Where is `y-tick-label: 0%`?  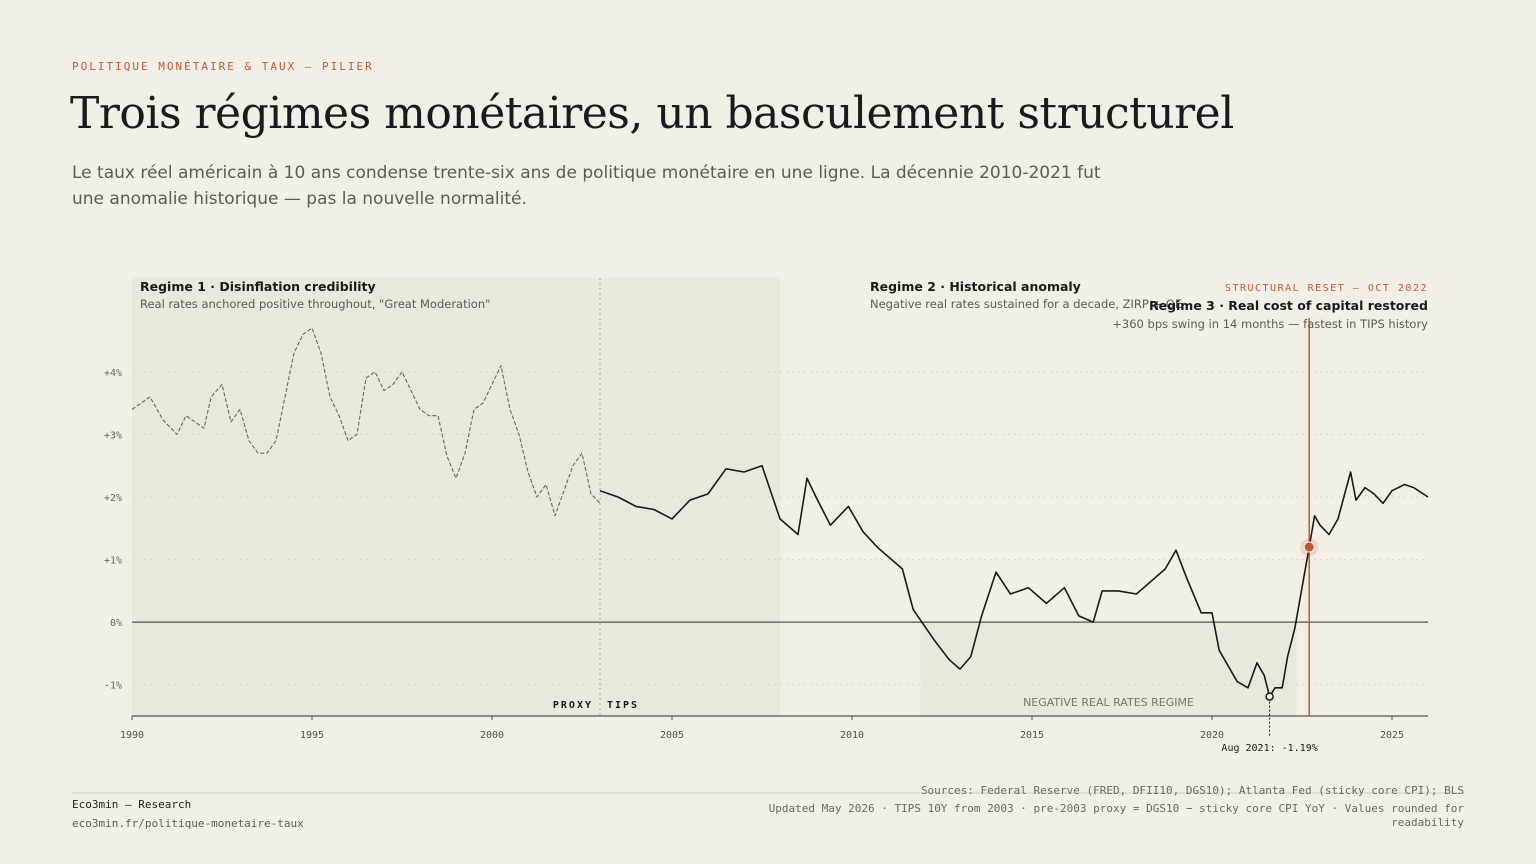 y-tick-label: 0% is located at coordinates (116, 623).